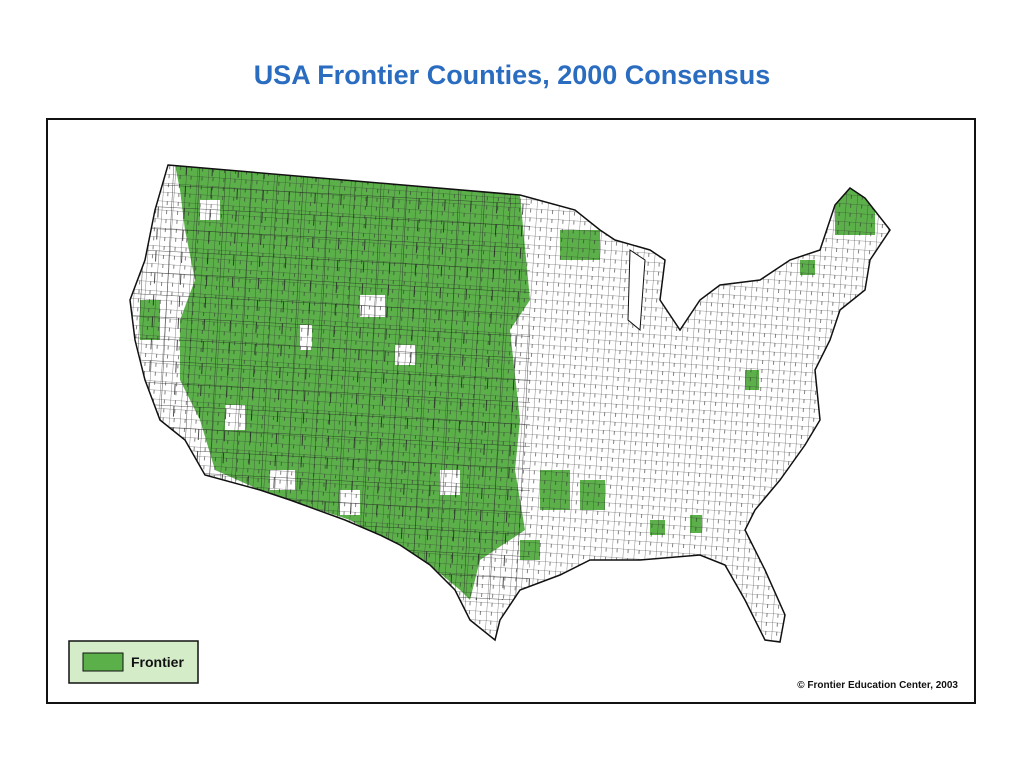  I want to click on legend-label: Frontier, so click(157, 662).